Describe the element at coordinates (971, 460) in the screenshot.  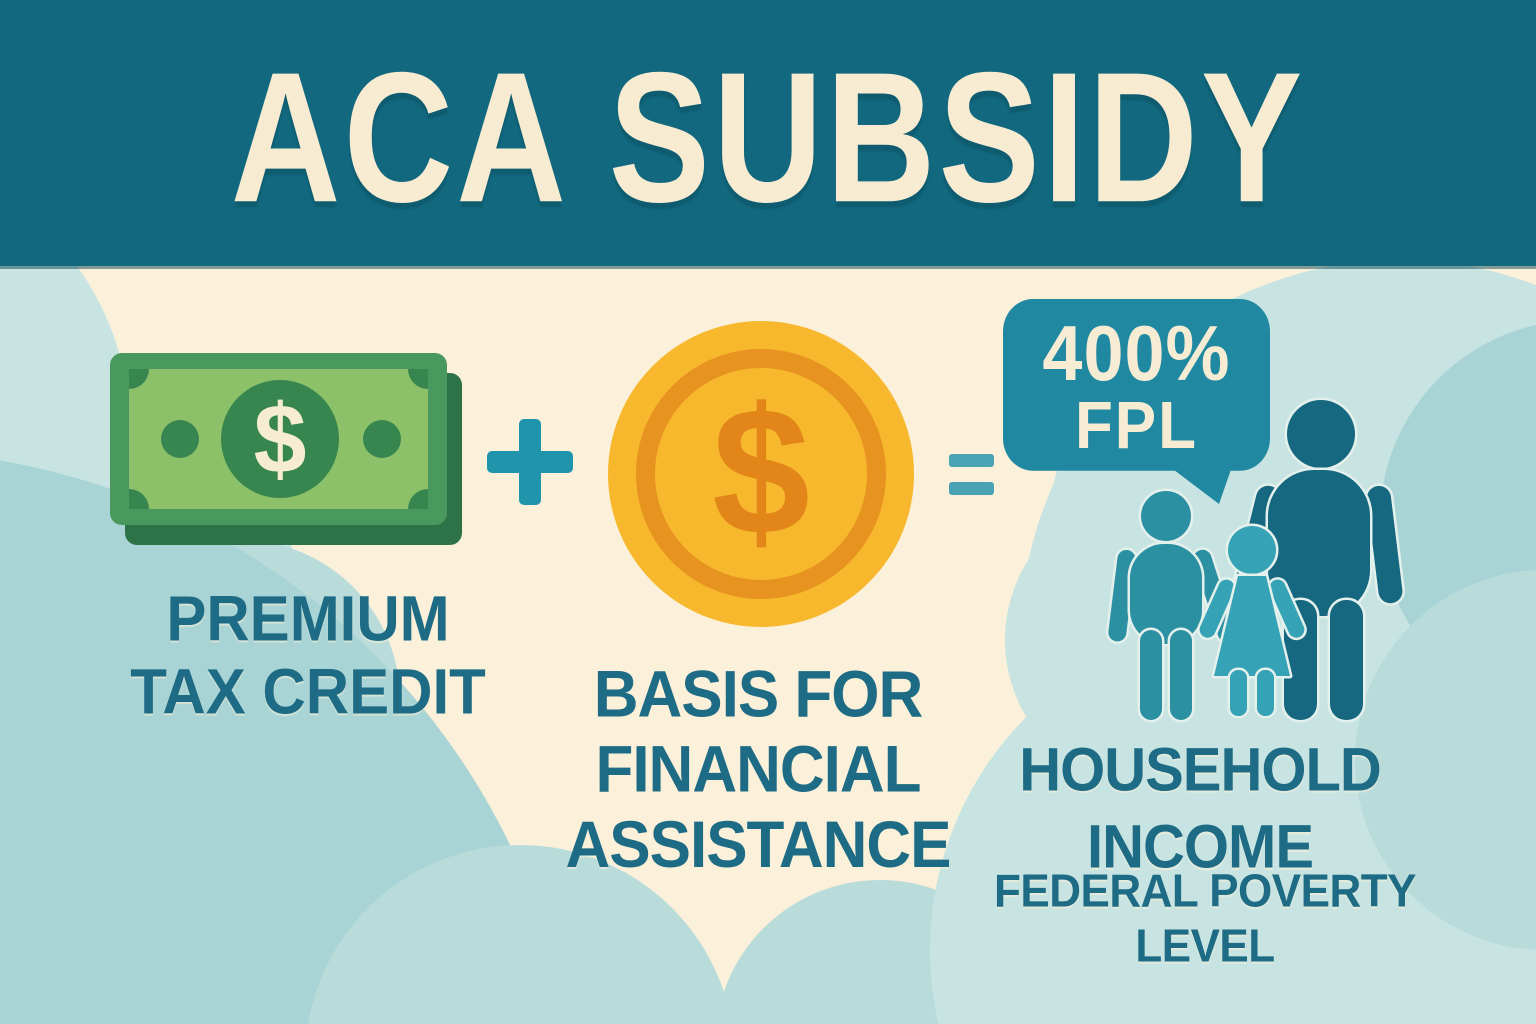
I see `equals-top-bar` at that location.